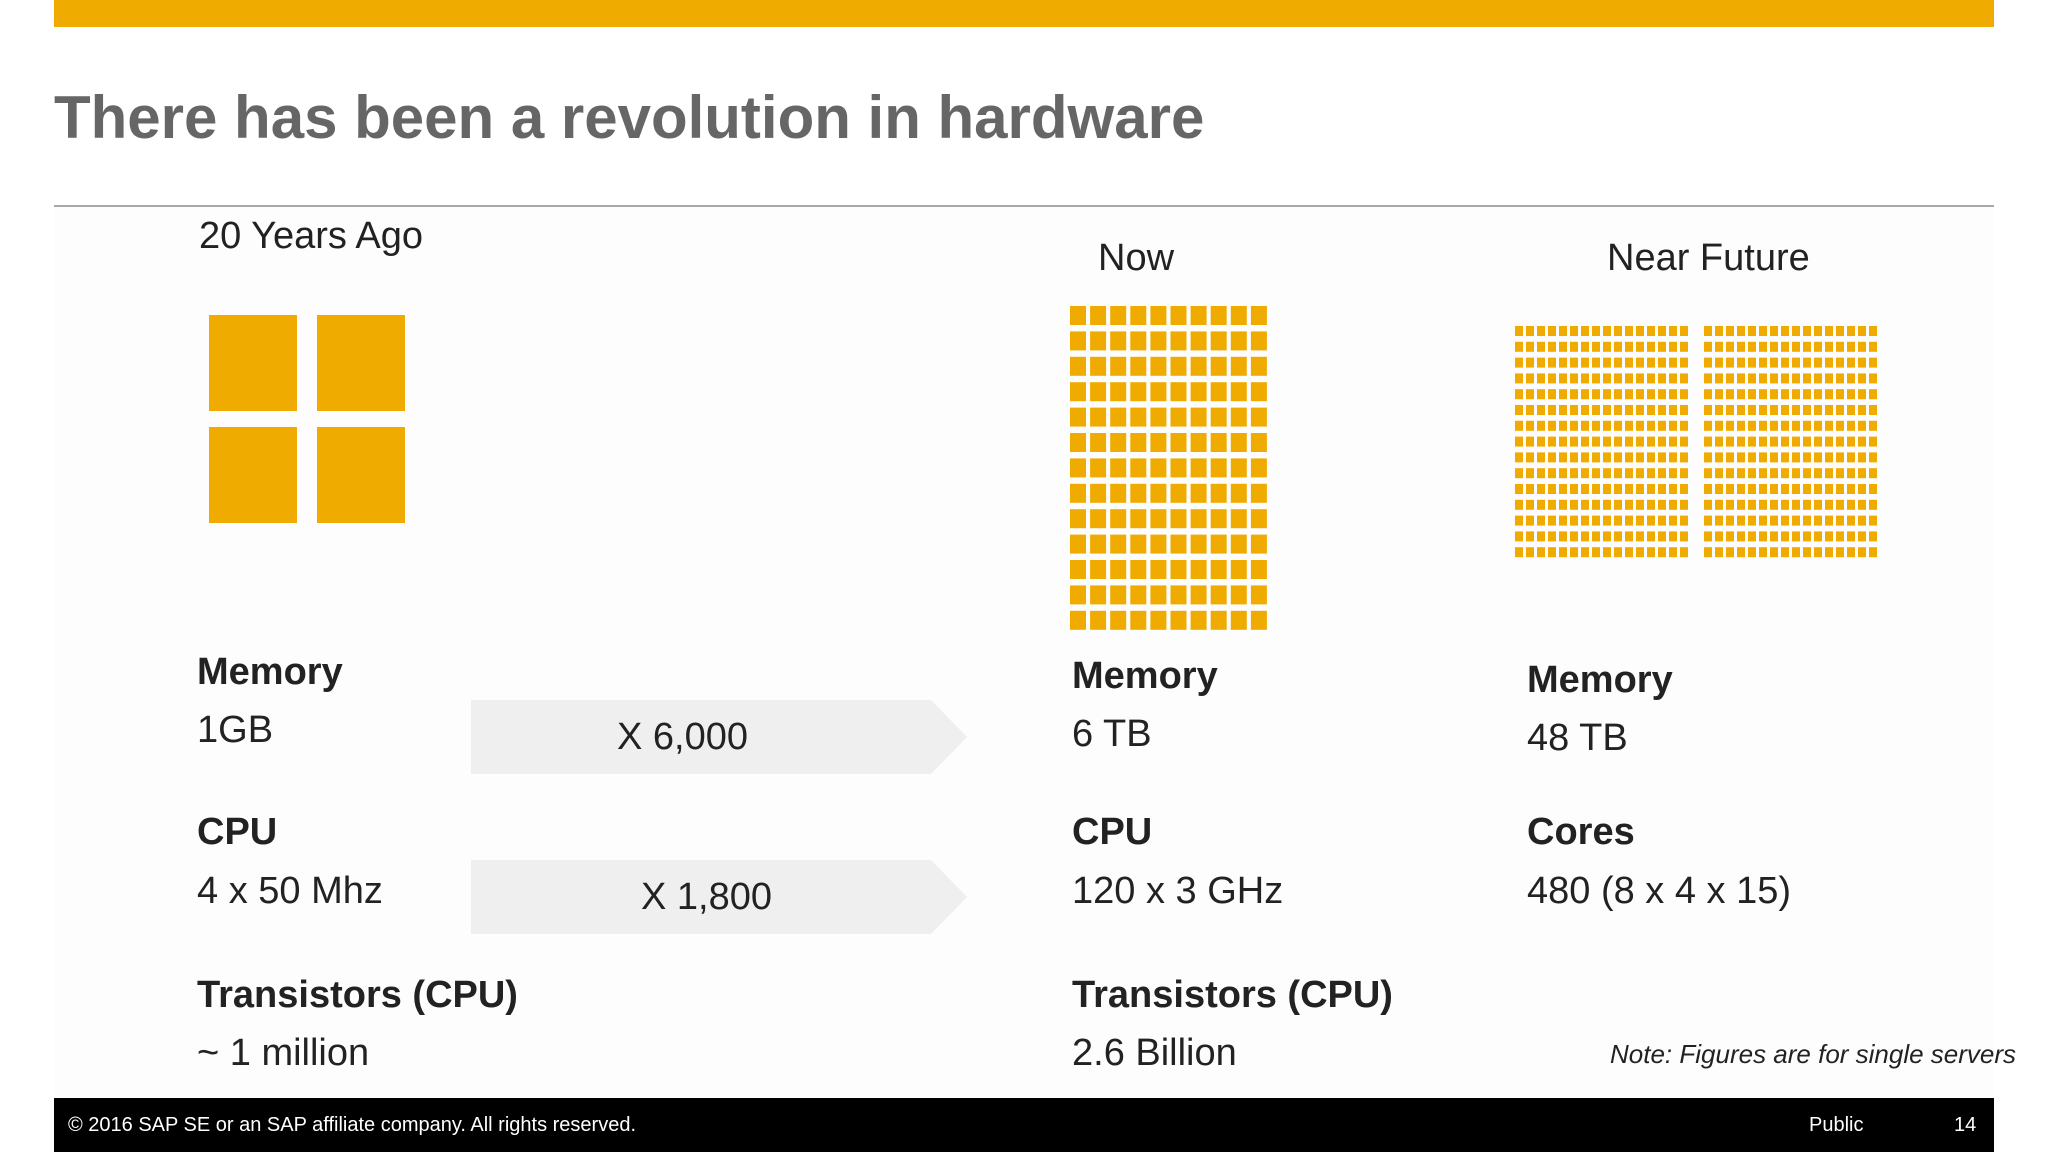  What do you see at coordinates (1154, 1053) in the screenshot?
I see `now-transistors-value: 2.6 Billion` at bounding box center [1154, 1053].